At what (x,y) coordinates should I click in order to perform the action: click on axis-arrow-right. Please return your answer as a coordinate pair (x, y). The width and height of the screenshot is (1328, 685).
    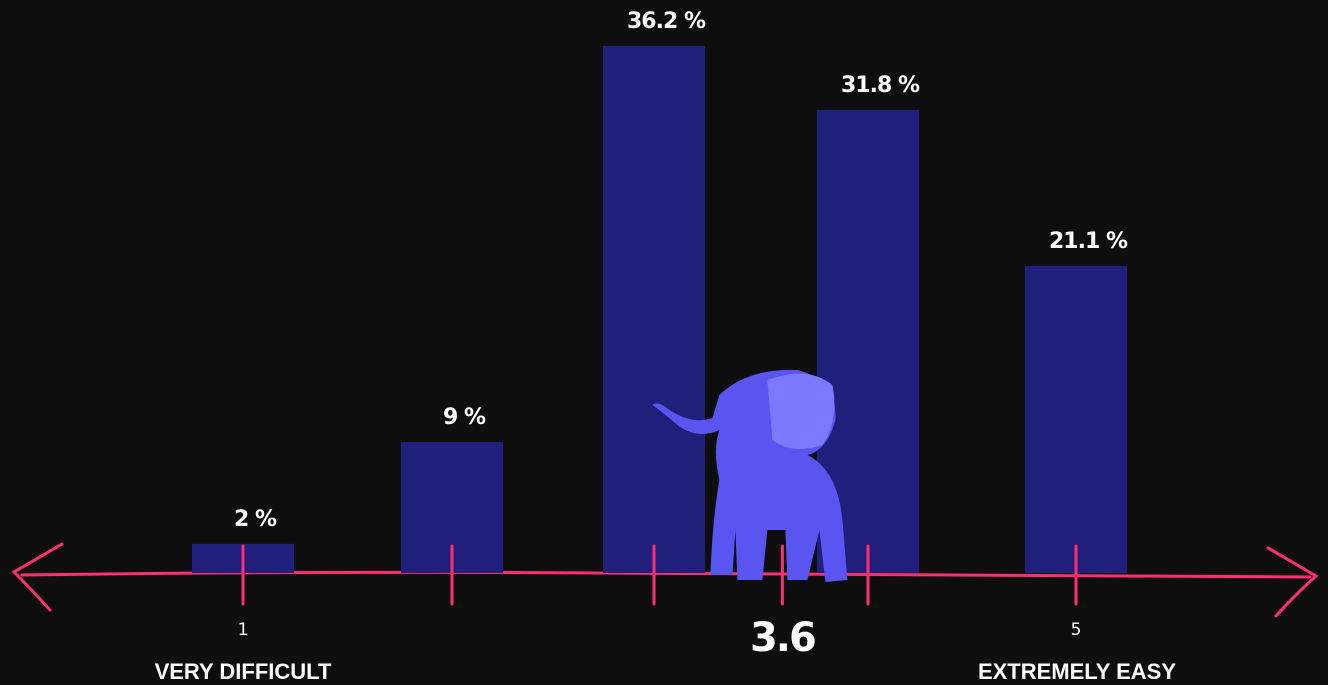
    Looking at the image, I should click on (1292, 582).